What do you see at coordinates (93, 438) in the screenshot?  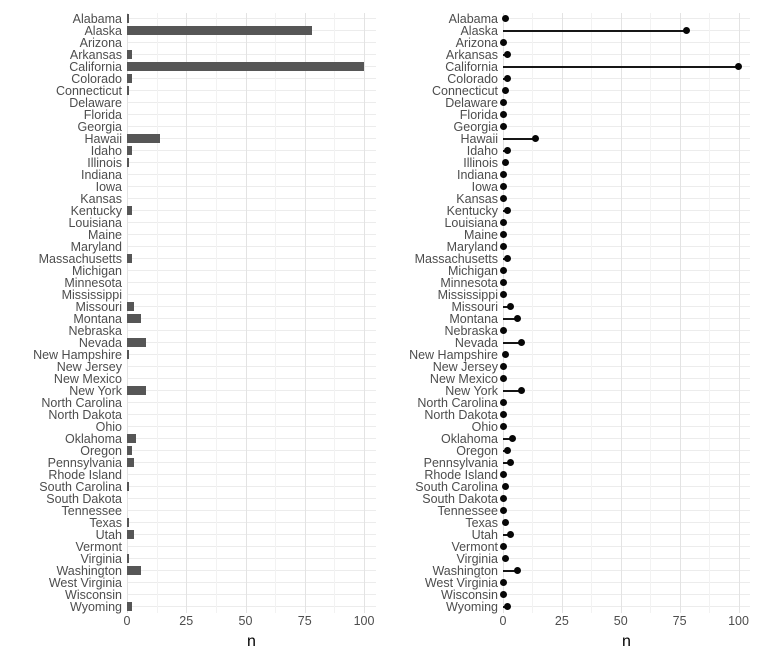 I see `y-axis-label: Oklahoma` at bounding box center [93, 438].